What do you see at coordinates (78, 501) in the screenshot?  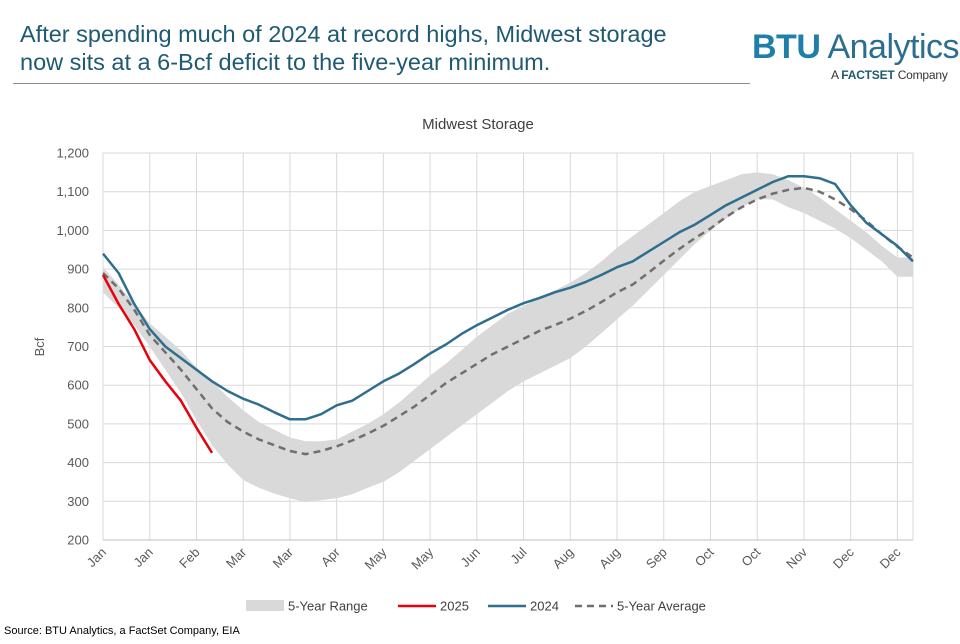 I see `y-tick-label: 300` at bounding box center [78, 501].